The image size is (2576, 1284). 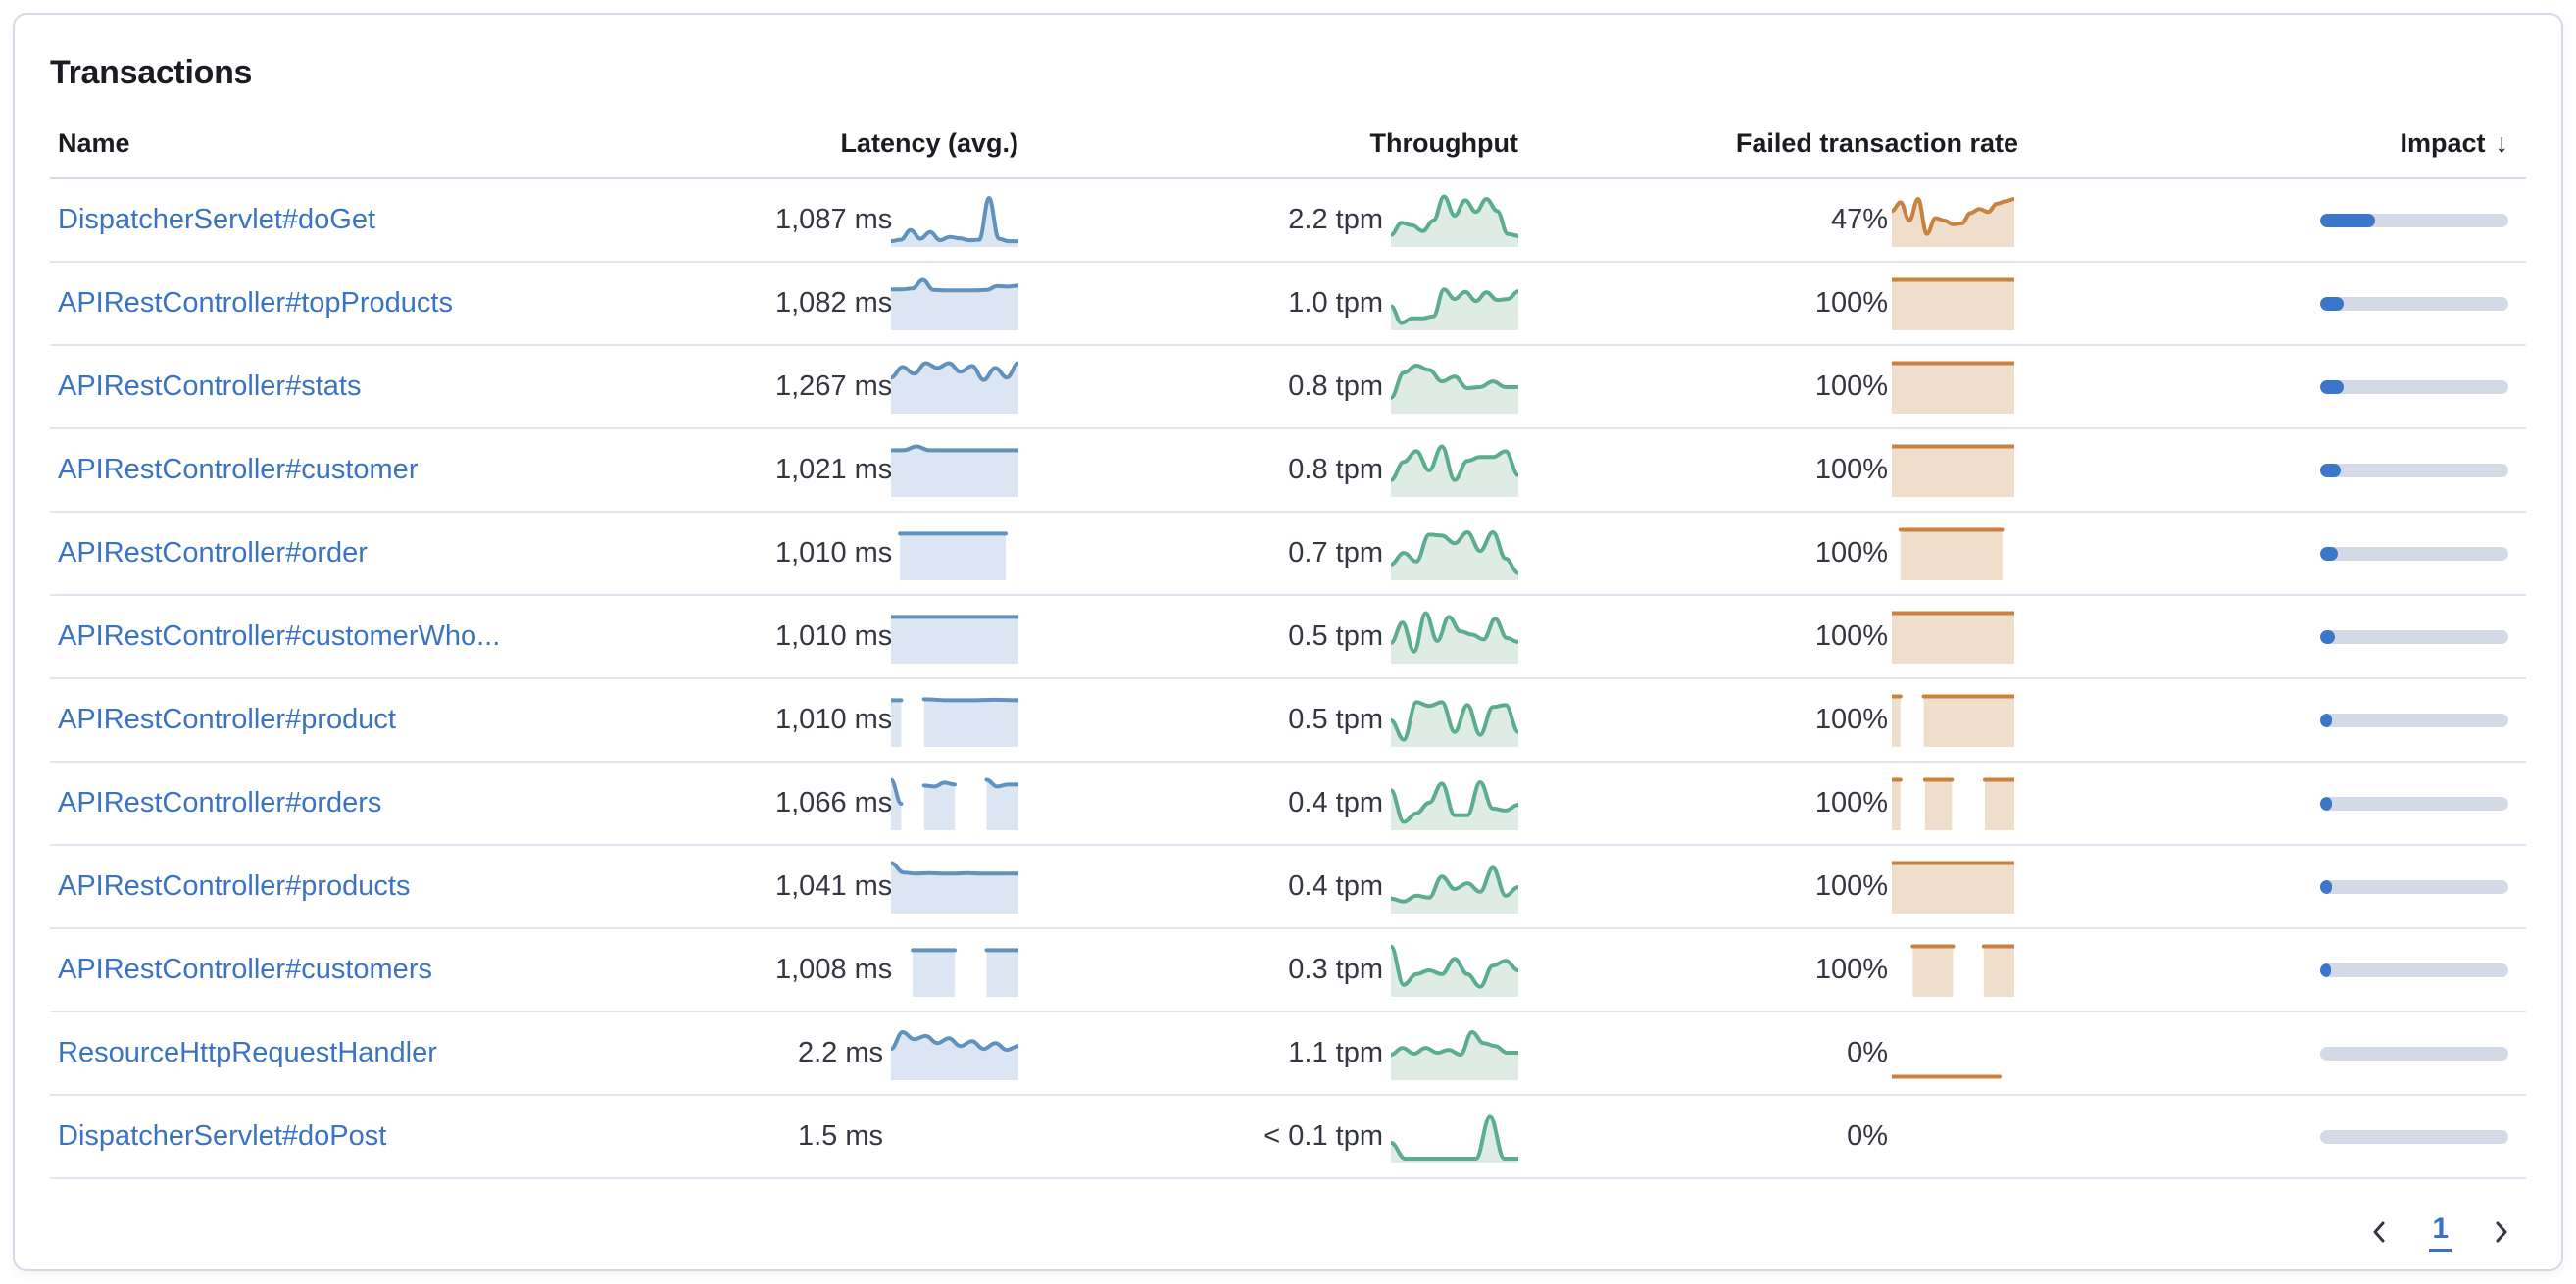 What do you see at coordinates (1876, 142) in the screenshot?
I see `column-header-failed-rate: Failed transaction rate` at bounding box center [1876, 142].